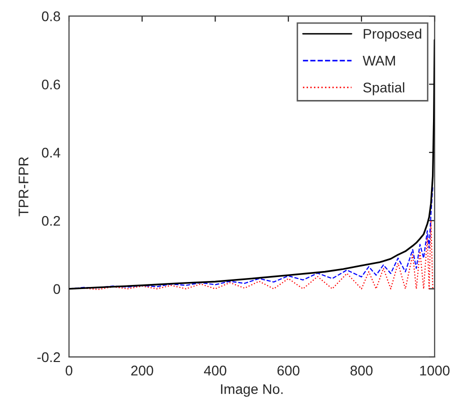 This screenshot has width=457, height=402. What do you see at coordinates (48, 357) in the screenshot?
I see `y-tick-label: -0.2` at bounding box center [48, 357].